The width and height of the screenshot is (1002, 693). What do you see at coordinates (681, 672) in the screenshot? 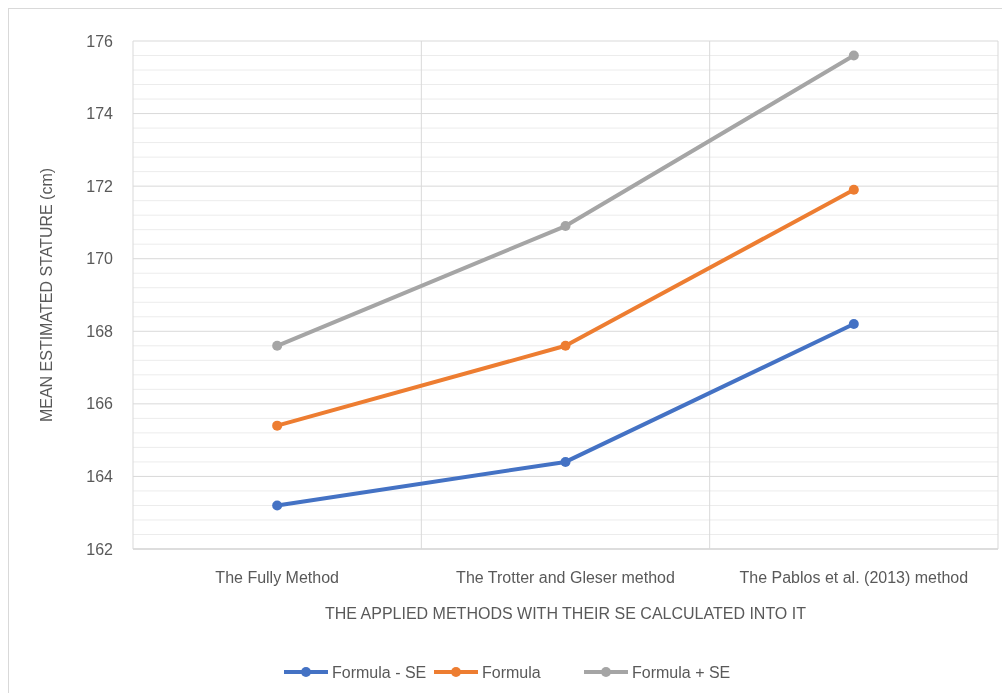
I see `legend-label: Formula + SE` at bounding box center [681, 672].